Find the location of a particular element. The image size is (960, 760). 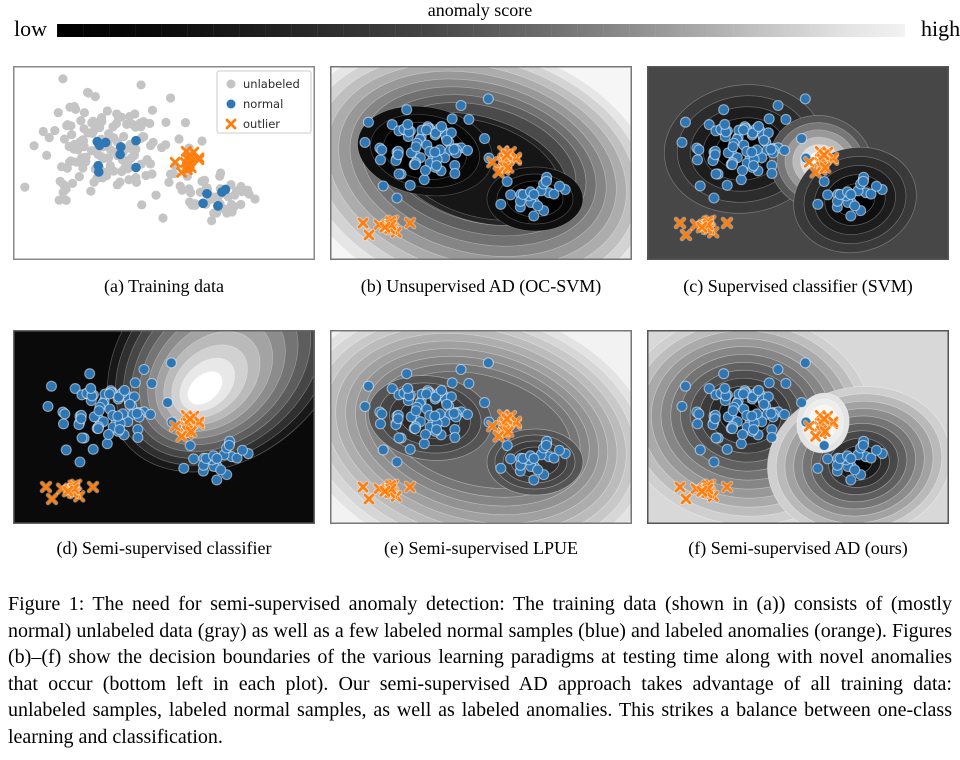

panel-e-plot is located at coordinates (481, 427).